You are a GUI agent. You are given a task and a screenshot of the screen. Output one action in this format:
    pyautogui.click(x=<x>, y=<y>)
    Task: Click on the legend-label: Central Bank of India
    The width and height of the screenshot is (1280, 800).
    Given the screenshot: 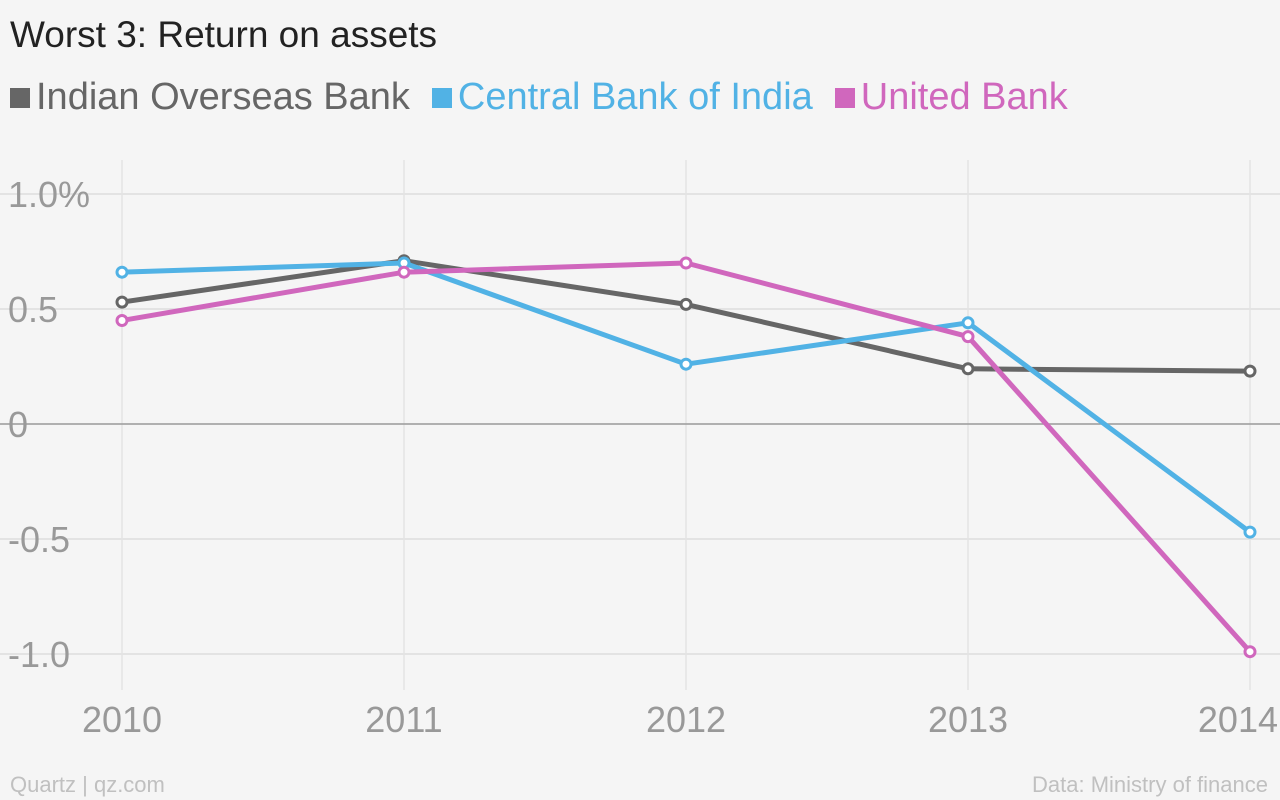 What is the action you would take?
    pyautogui.click(x=635, y=97)
    